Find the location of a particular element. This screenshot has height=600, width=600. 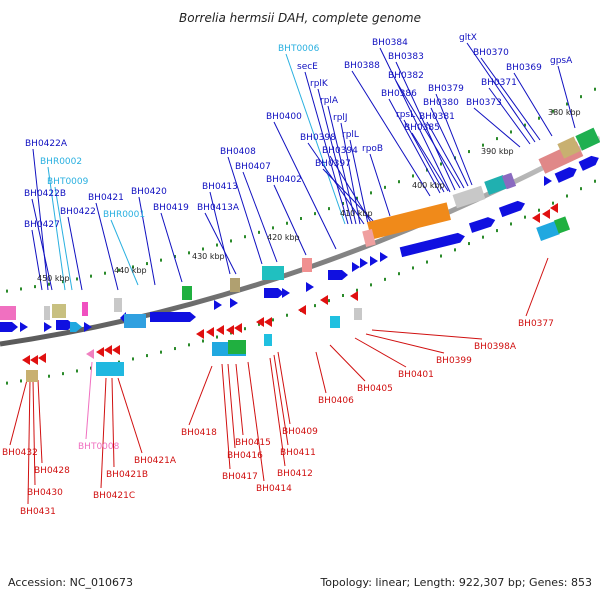

reverse-gene-label: BH0409 is located at coordinates (300, 432).